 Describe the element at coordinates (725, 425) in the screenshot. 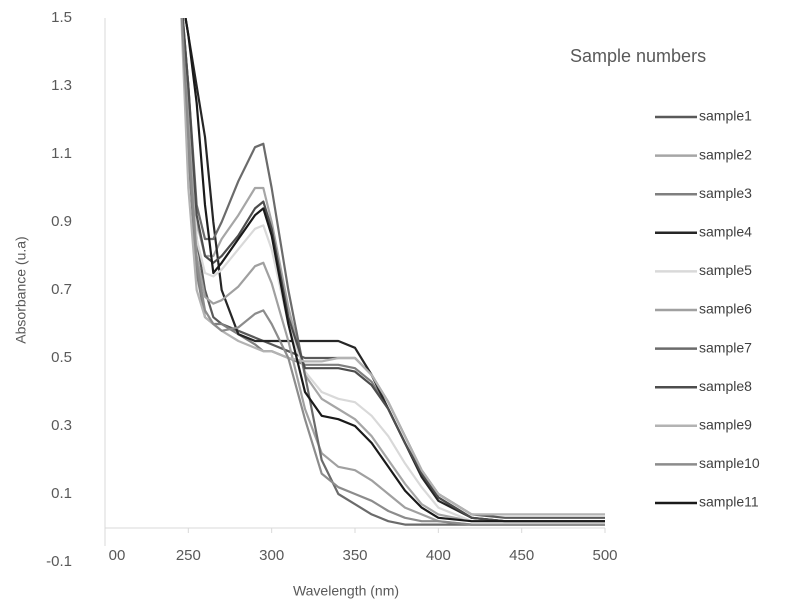

I see `legend-label: sample9` at that location.